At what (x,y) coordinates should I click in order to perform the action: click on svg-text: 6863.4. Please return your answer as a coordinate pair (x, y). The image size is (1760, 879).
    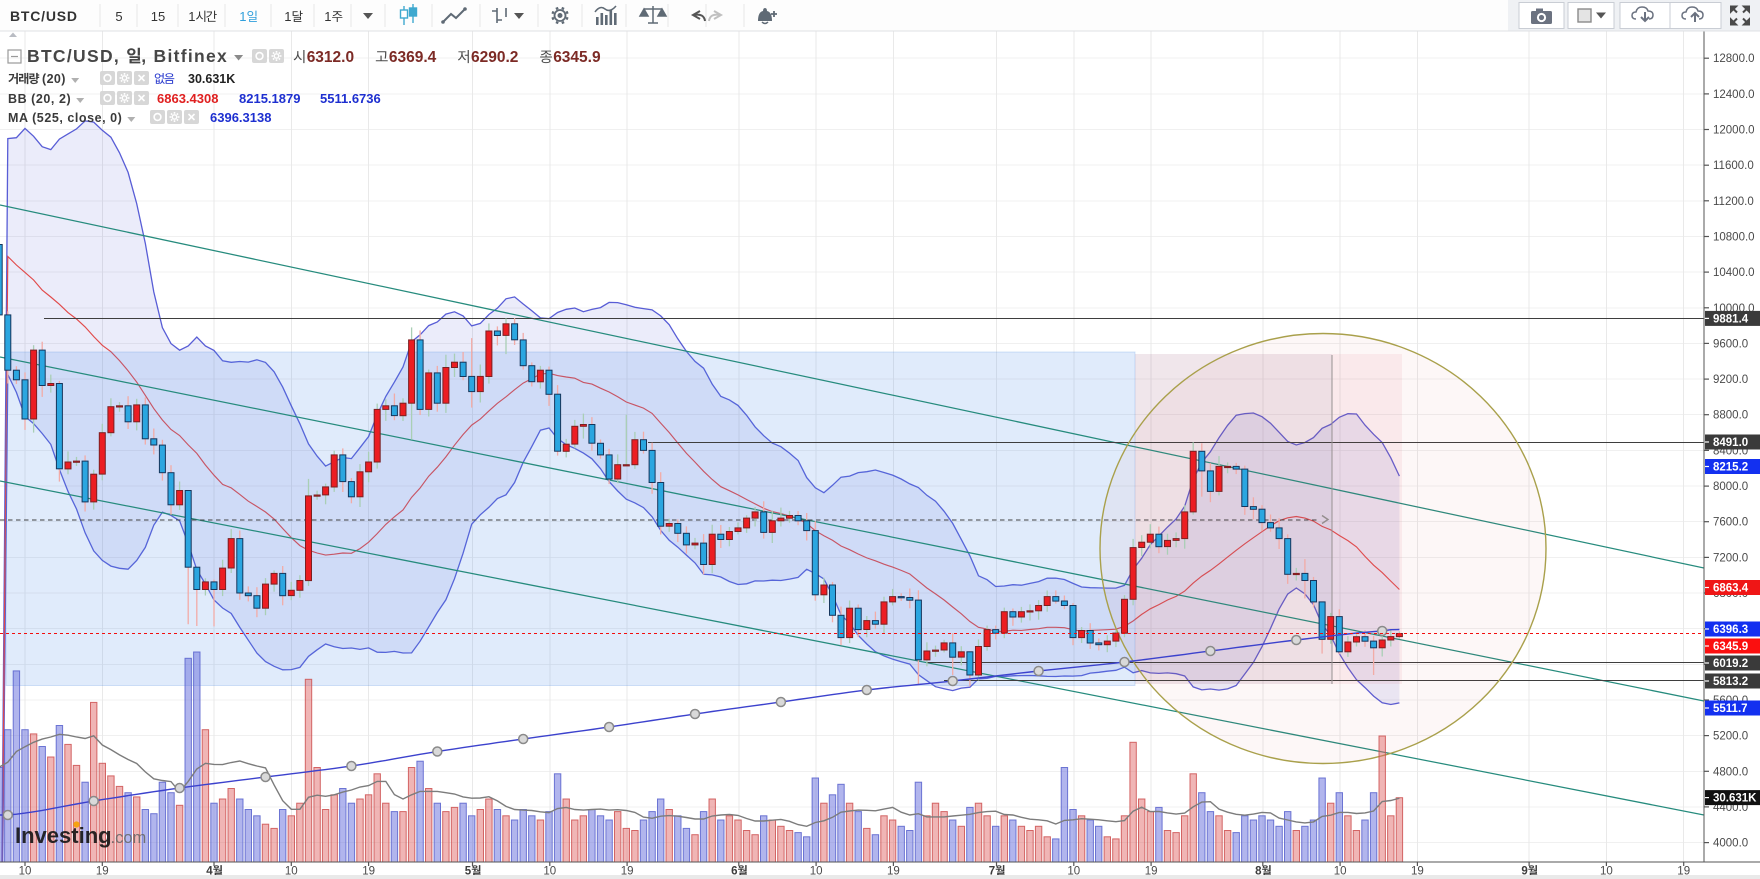
    Looking at the image, I should click on (1731, 589).